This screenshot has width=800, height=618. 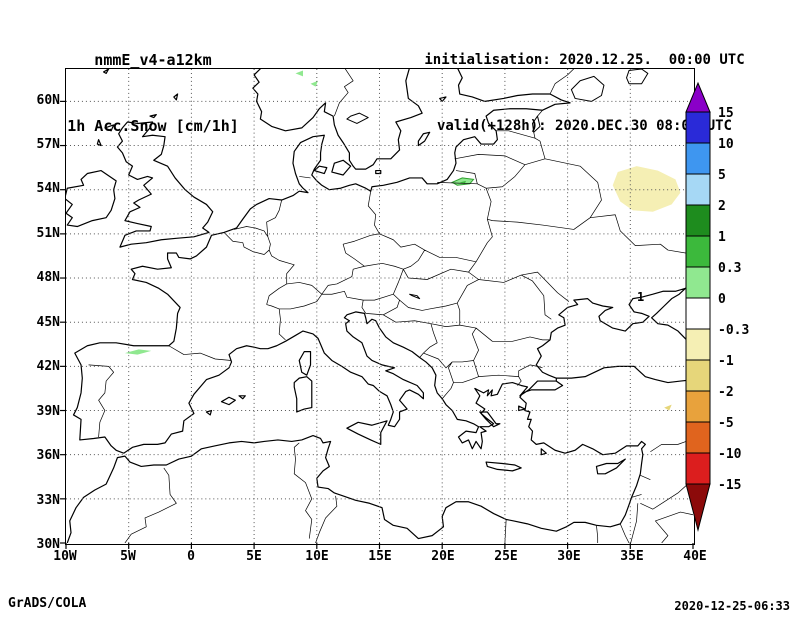 What do you see at coordinates (726, 361) in the screenshot?
I see `colorbar-label: -1` at bounding box center [726, 361].